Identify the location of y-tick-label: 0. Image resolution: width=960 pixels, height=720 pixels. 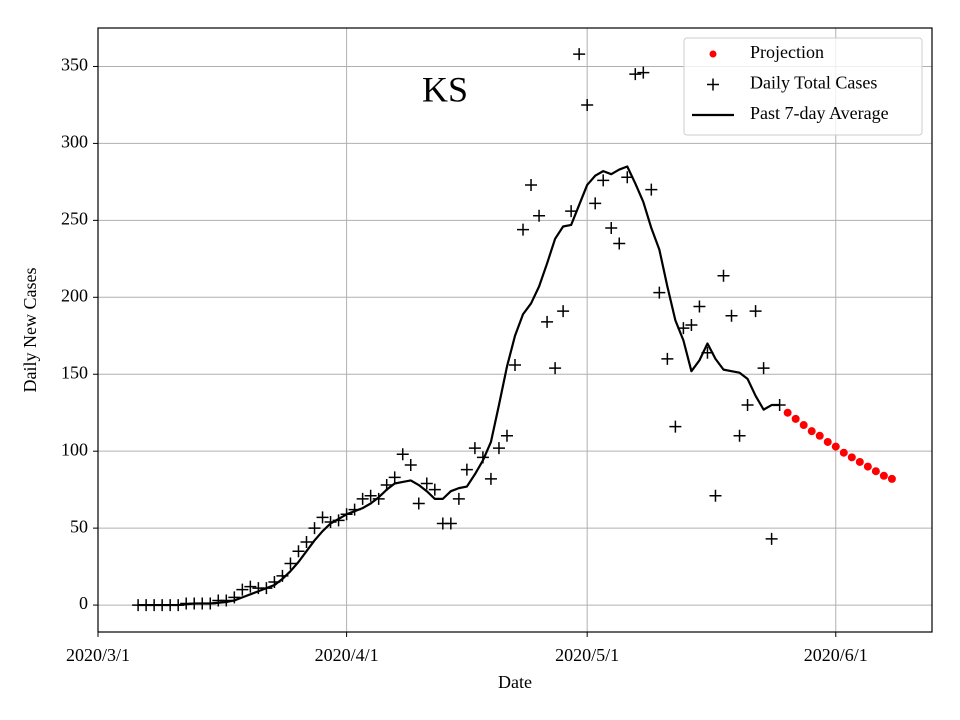
(83, 603).